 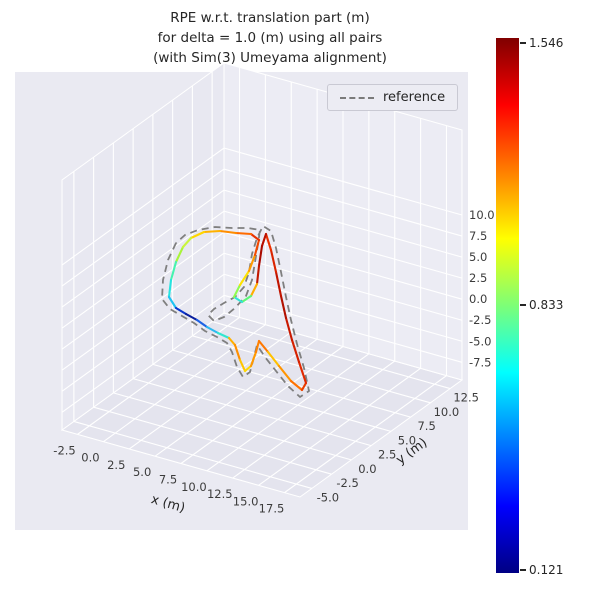 What do you see at coordinates (447, 412) in the screenshot?
I see `y-tick-label: 10.0` at bounding box center [447, 412].